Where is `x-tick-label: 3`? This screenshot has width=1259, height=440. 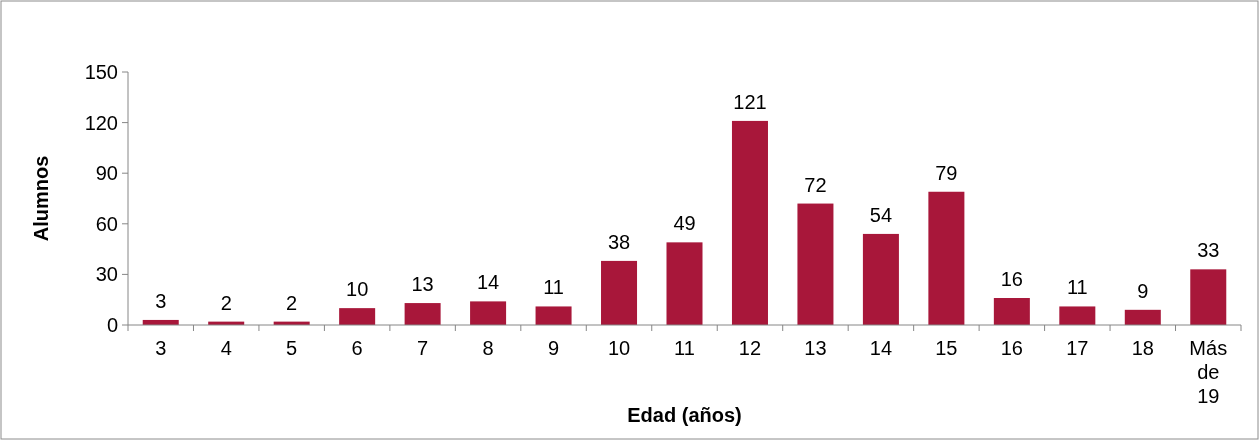
x-tick-label: 3 is located at coordinates (161, 348).